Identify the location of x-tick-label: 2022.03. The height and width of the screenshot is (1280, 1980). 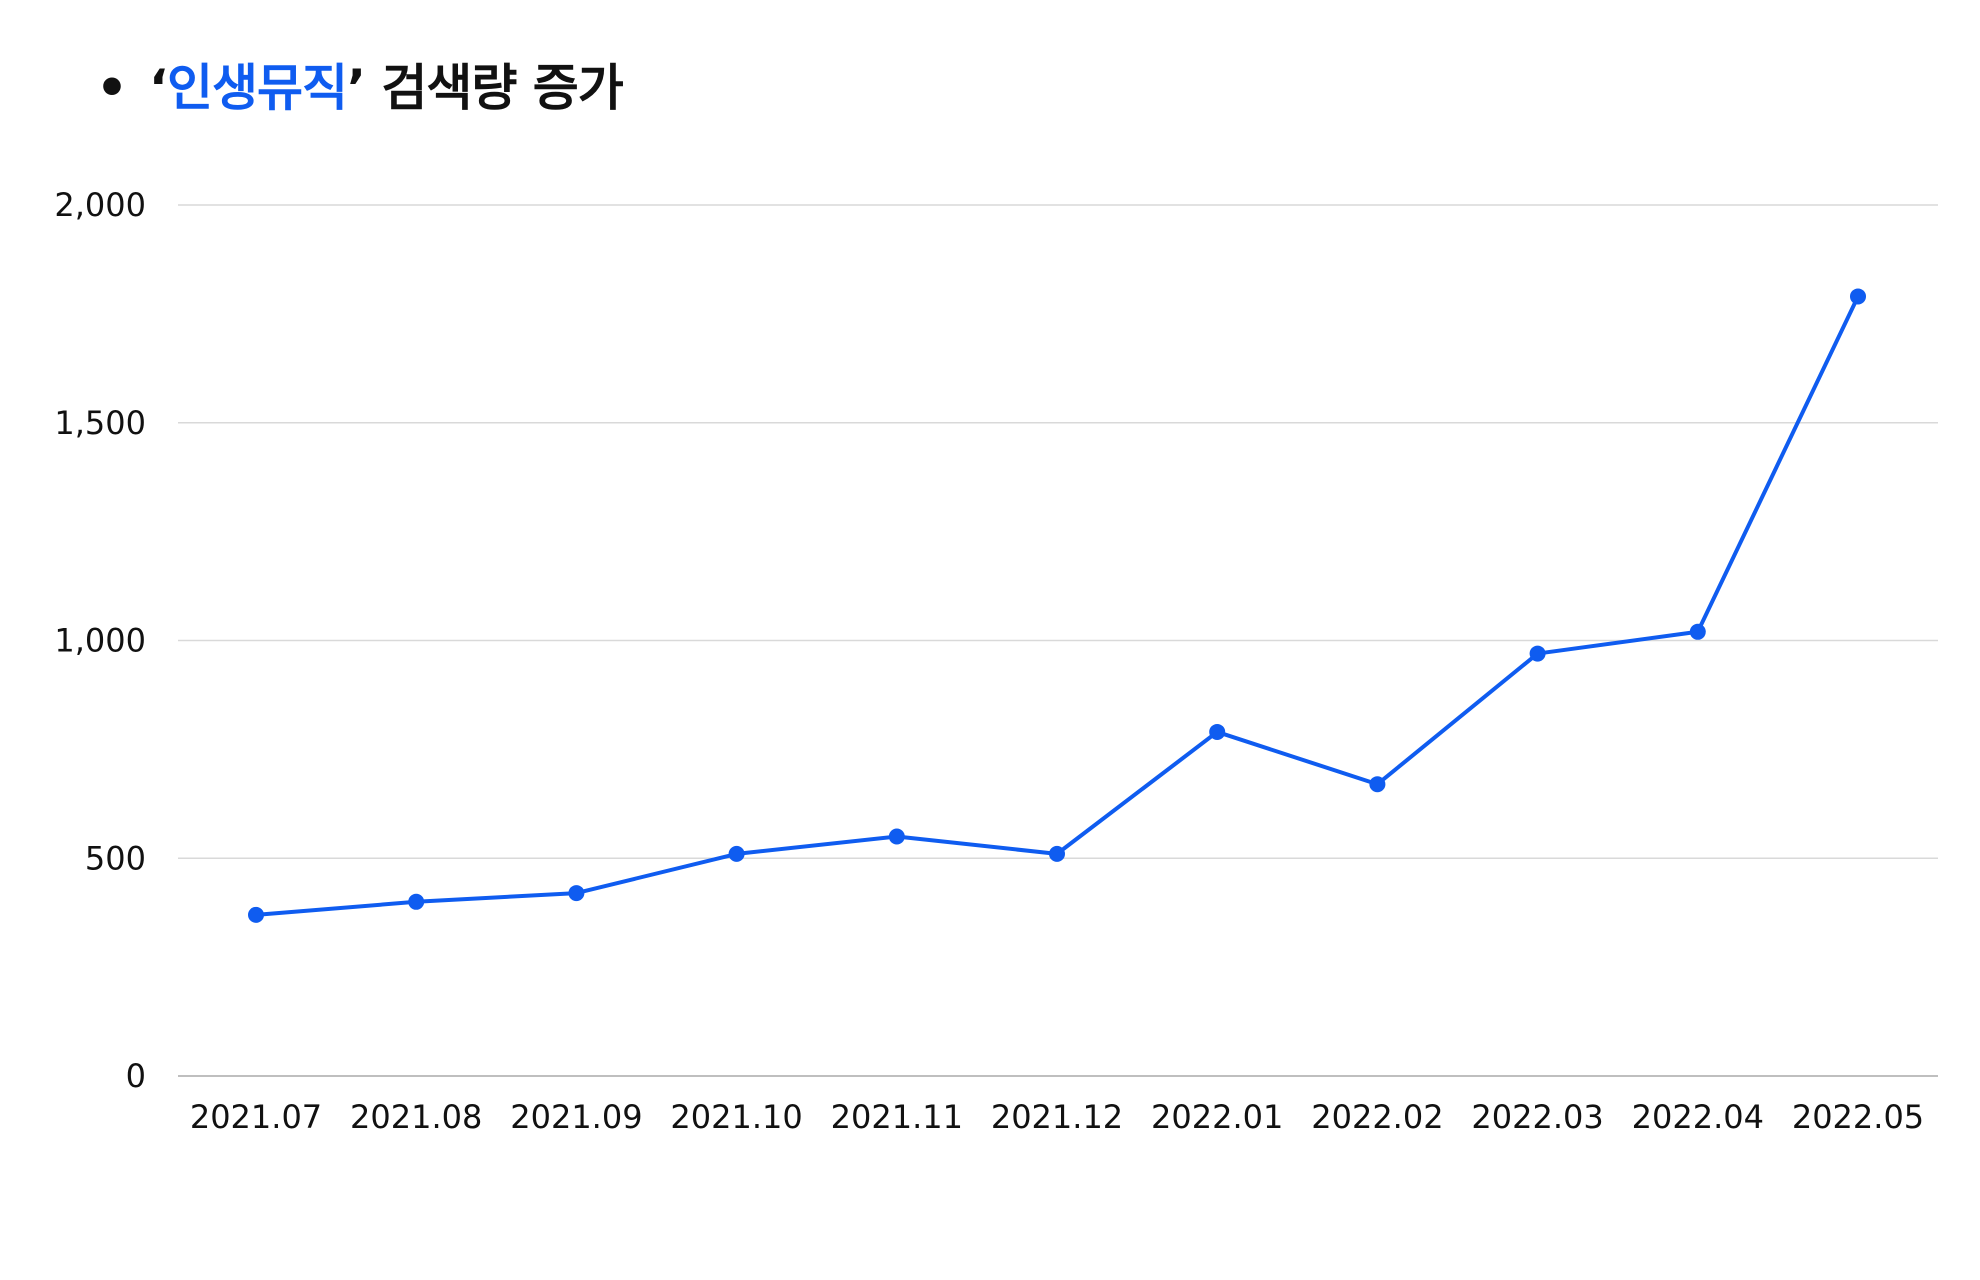
(1537, 1117).